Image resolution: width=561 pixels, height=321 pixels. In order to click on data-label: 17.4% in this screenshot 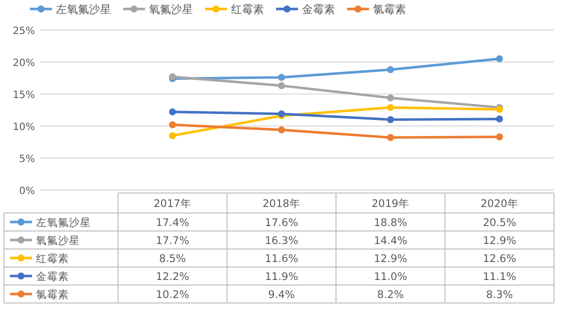, I will do `click(173, 223)`.